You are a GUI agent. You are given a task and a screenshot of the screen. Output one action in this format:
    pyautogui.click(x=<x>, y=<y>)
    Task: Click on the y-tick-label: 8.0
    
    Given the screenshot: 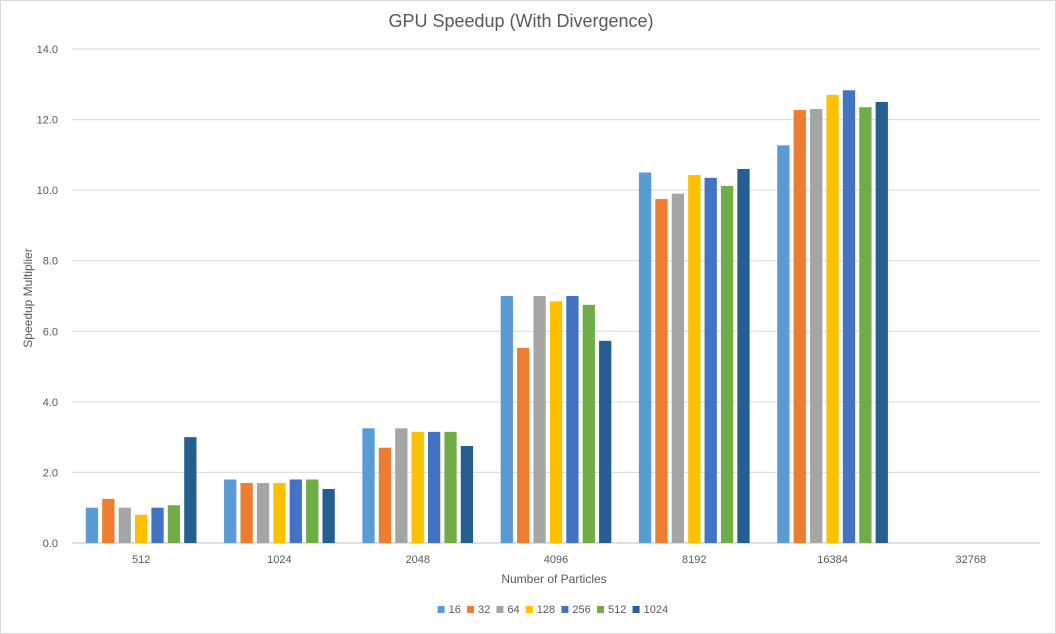 What is the action you would take?
    pyautogui.click(x=50, y=262)
    